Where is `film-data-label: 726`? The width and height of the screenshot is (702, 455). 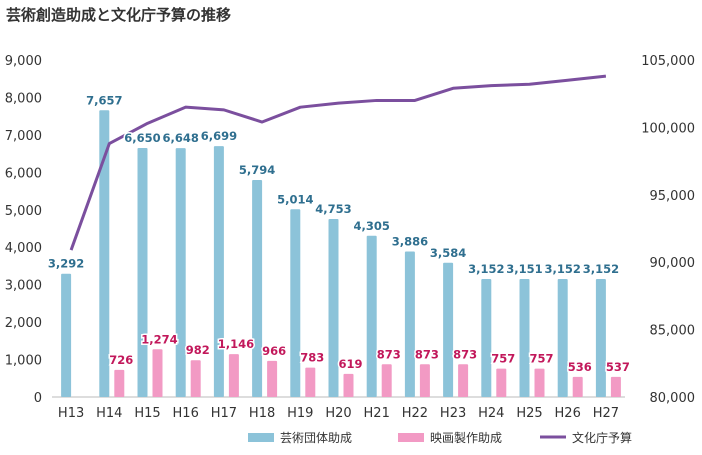 film-data-label: 726 is located at coordinates (121, 360).